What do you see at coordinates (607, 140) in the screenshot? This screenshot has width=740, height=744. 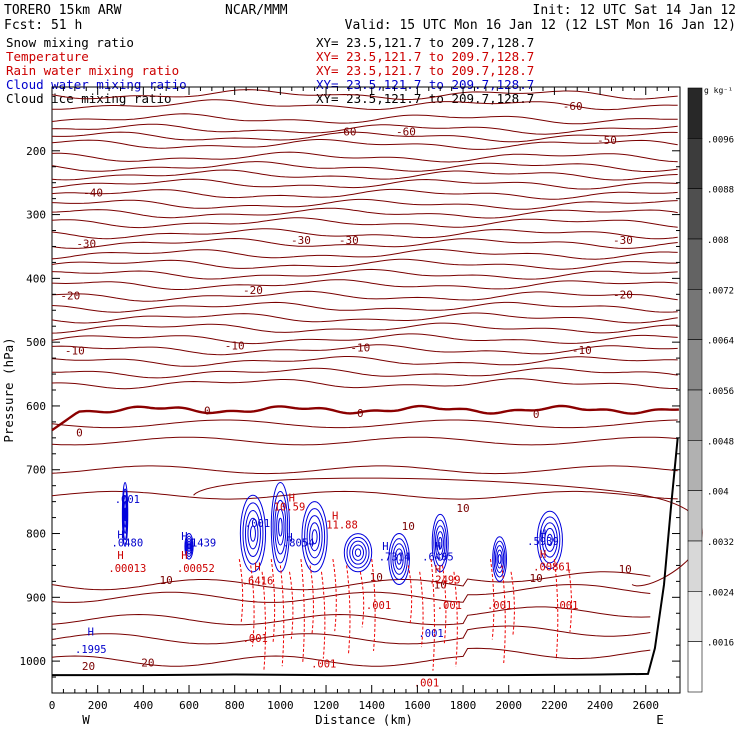 I see `isotherm-label: -50` at bounding box center [607, 140].